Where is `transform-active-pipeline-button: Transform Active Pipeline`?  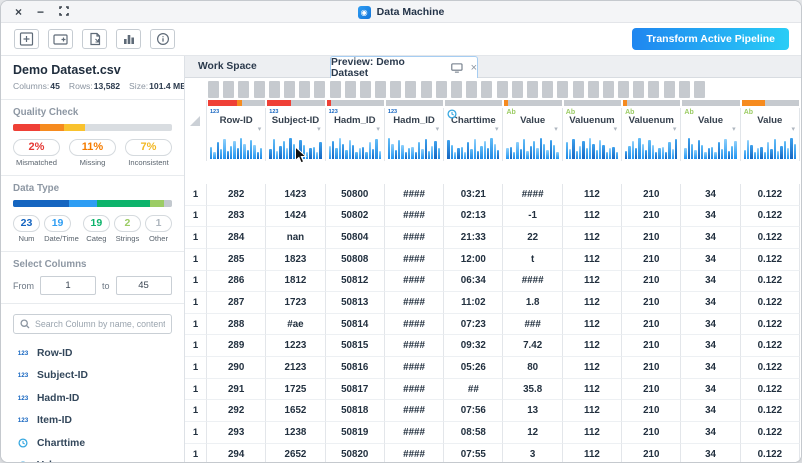
transform-active-pipeline-button: Transform Active Pipeline is located at coordinates (710, 39).